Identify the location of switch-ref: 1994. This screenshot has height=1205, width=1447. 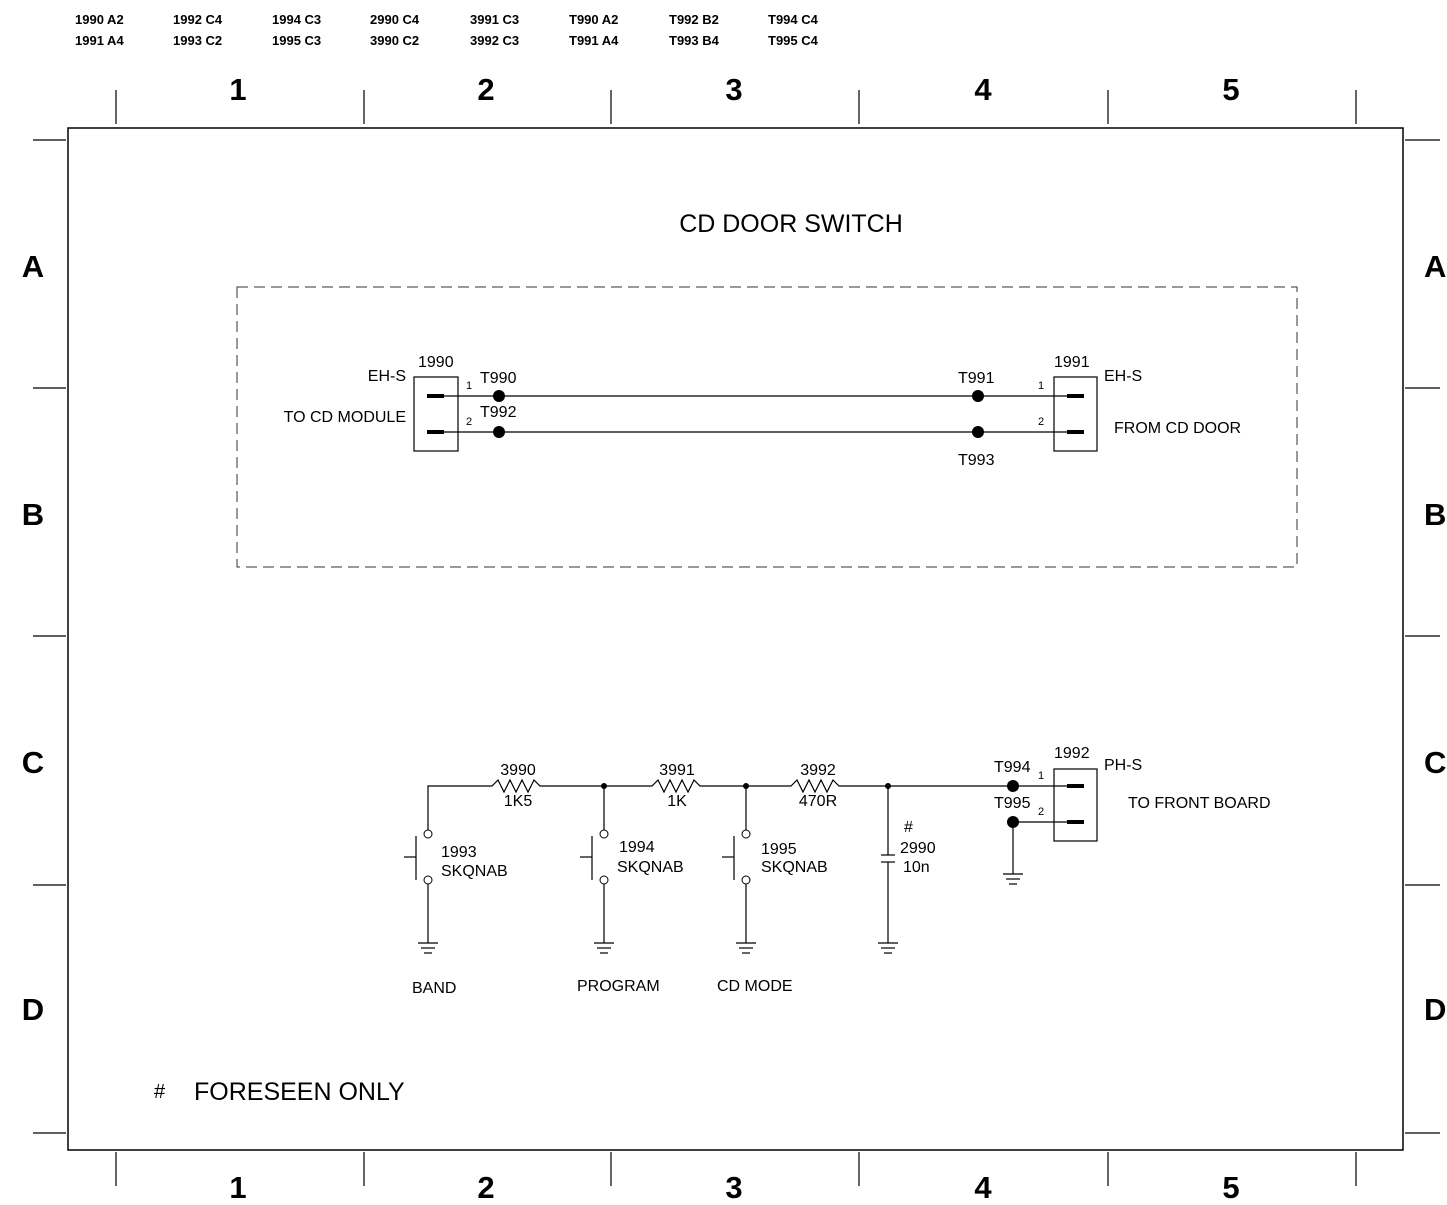
(637, 847).